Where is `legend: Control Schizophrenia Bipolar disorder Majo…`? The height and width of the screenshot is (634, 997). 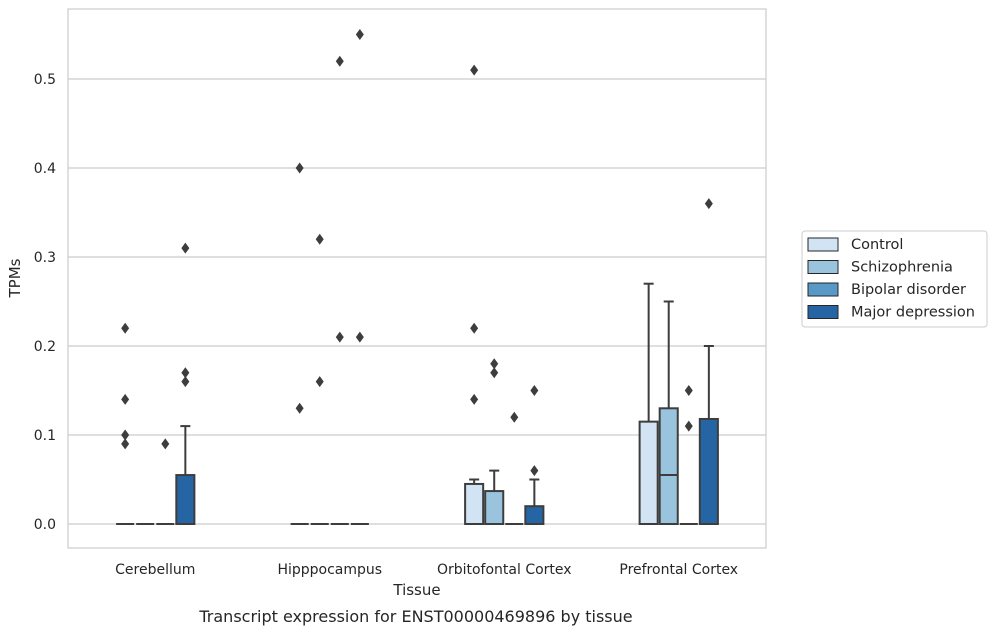 legend: Control Schizophrenia Bipolar disorder Majo… is located at coordinates (894, 279).